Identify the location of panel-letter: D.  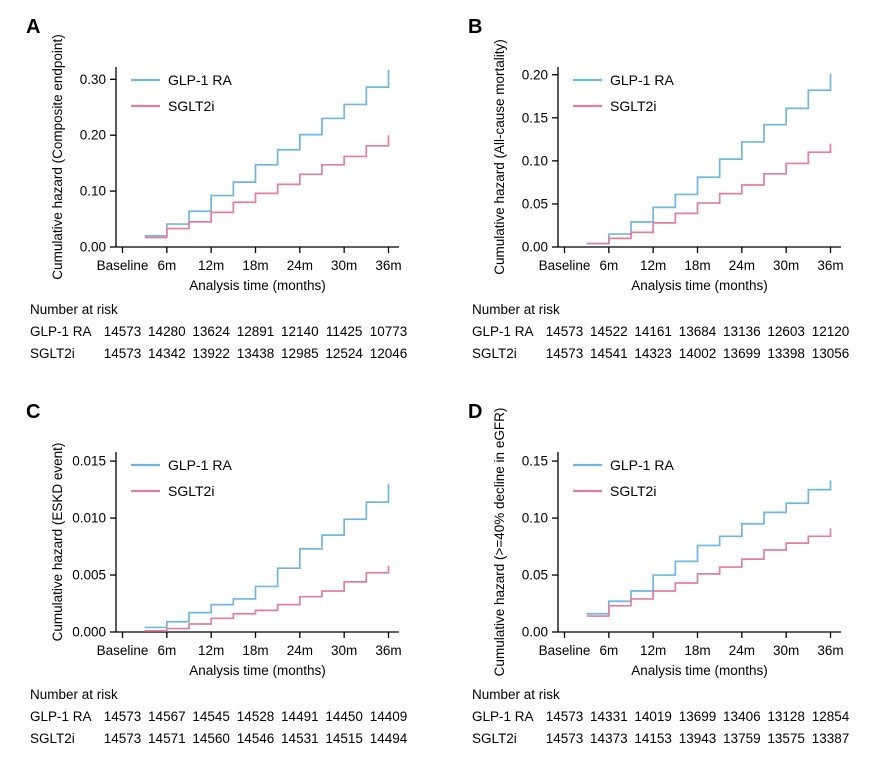
(475, 412).